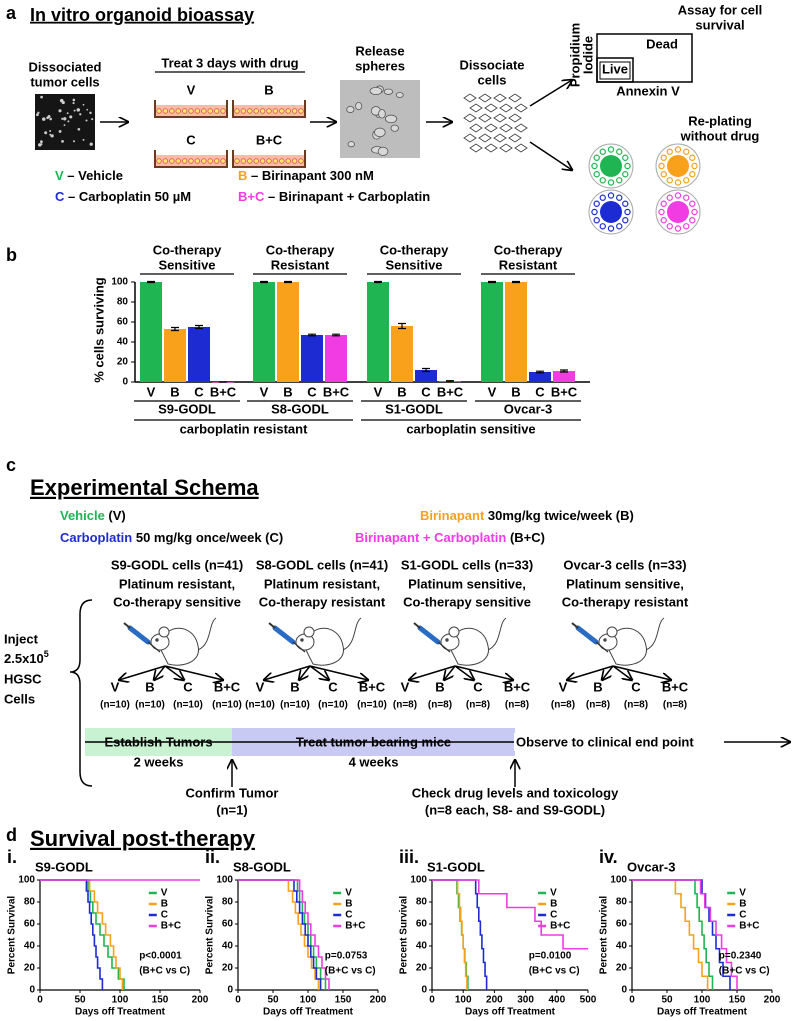 Image resolution: width=800 pixels, height=1021 pixels. I want to click on legend-name: Birinapant, so click(452, 515).